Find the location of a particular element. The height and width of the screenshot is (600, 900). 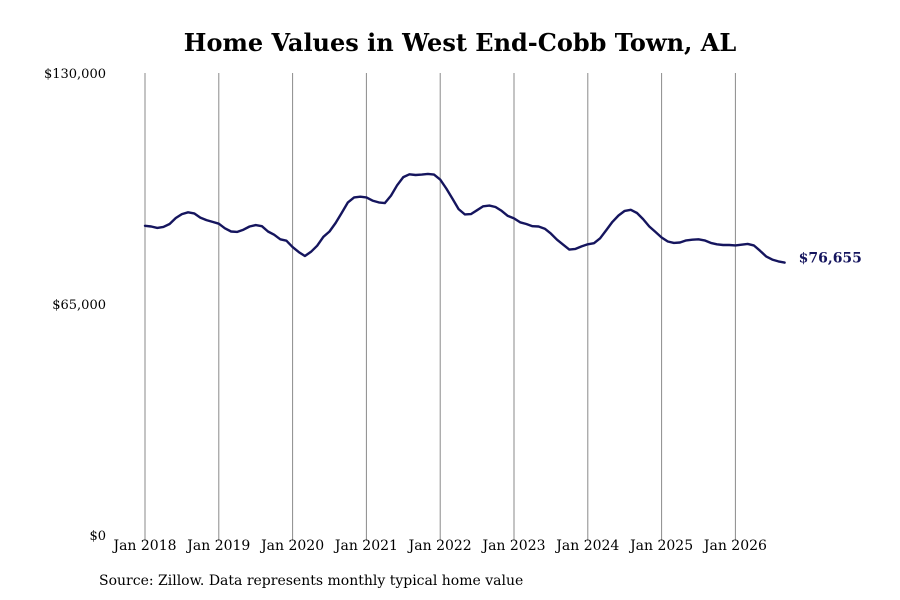

chart-title: Home Values in West End-Cobb Town, AL is located at coordinates (460, 42).